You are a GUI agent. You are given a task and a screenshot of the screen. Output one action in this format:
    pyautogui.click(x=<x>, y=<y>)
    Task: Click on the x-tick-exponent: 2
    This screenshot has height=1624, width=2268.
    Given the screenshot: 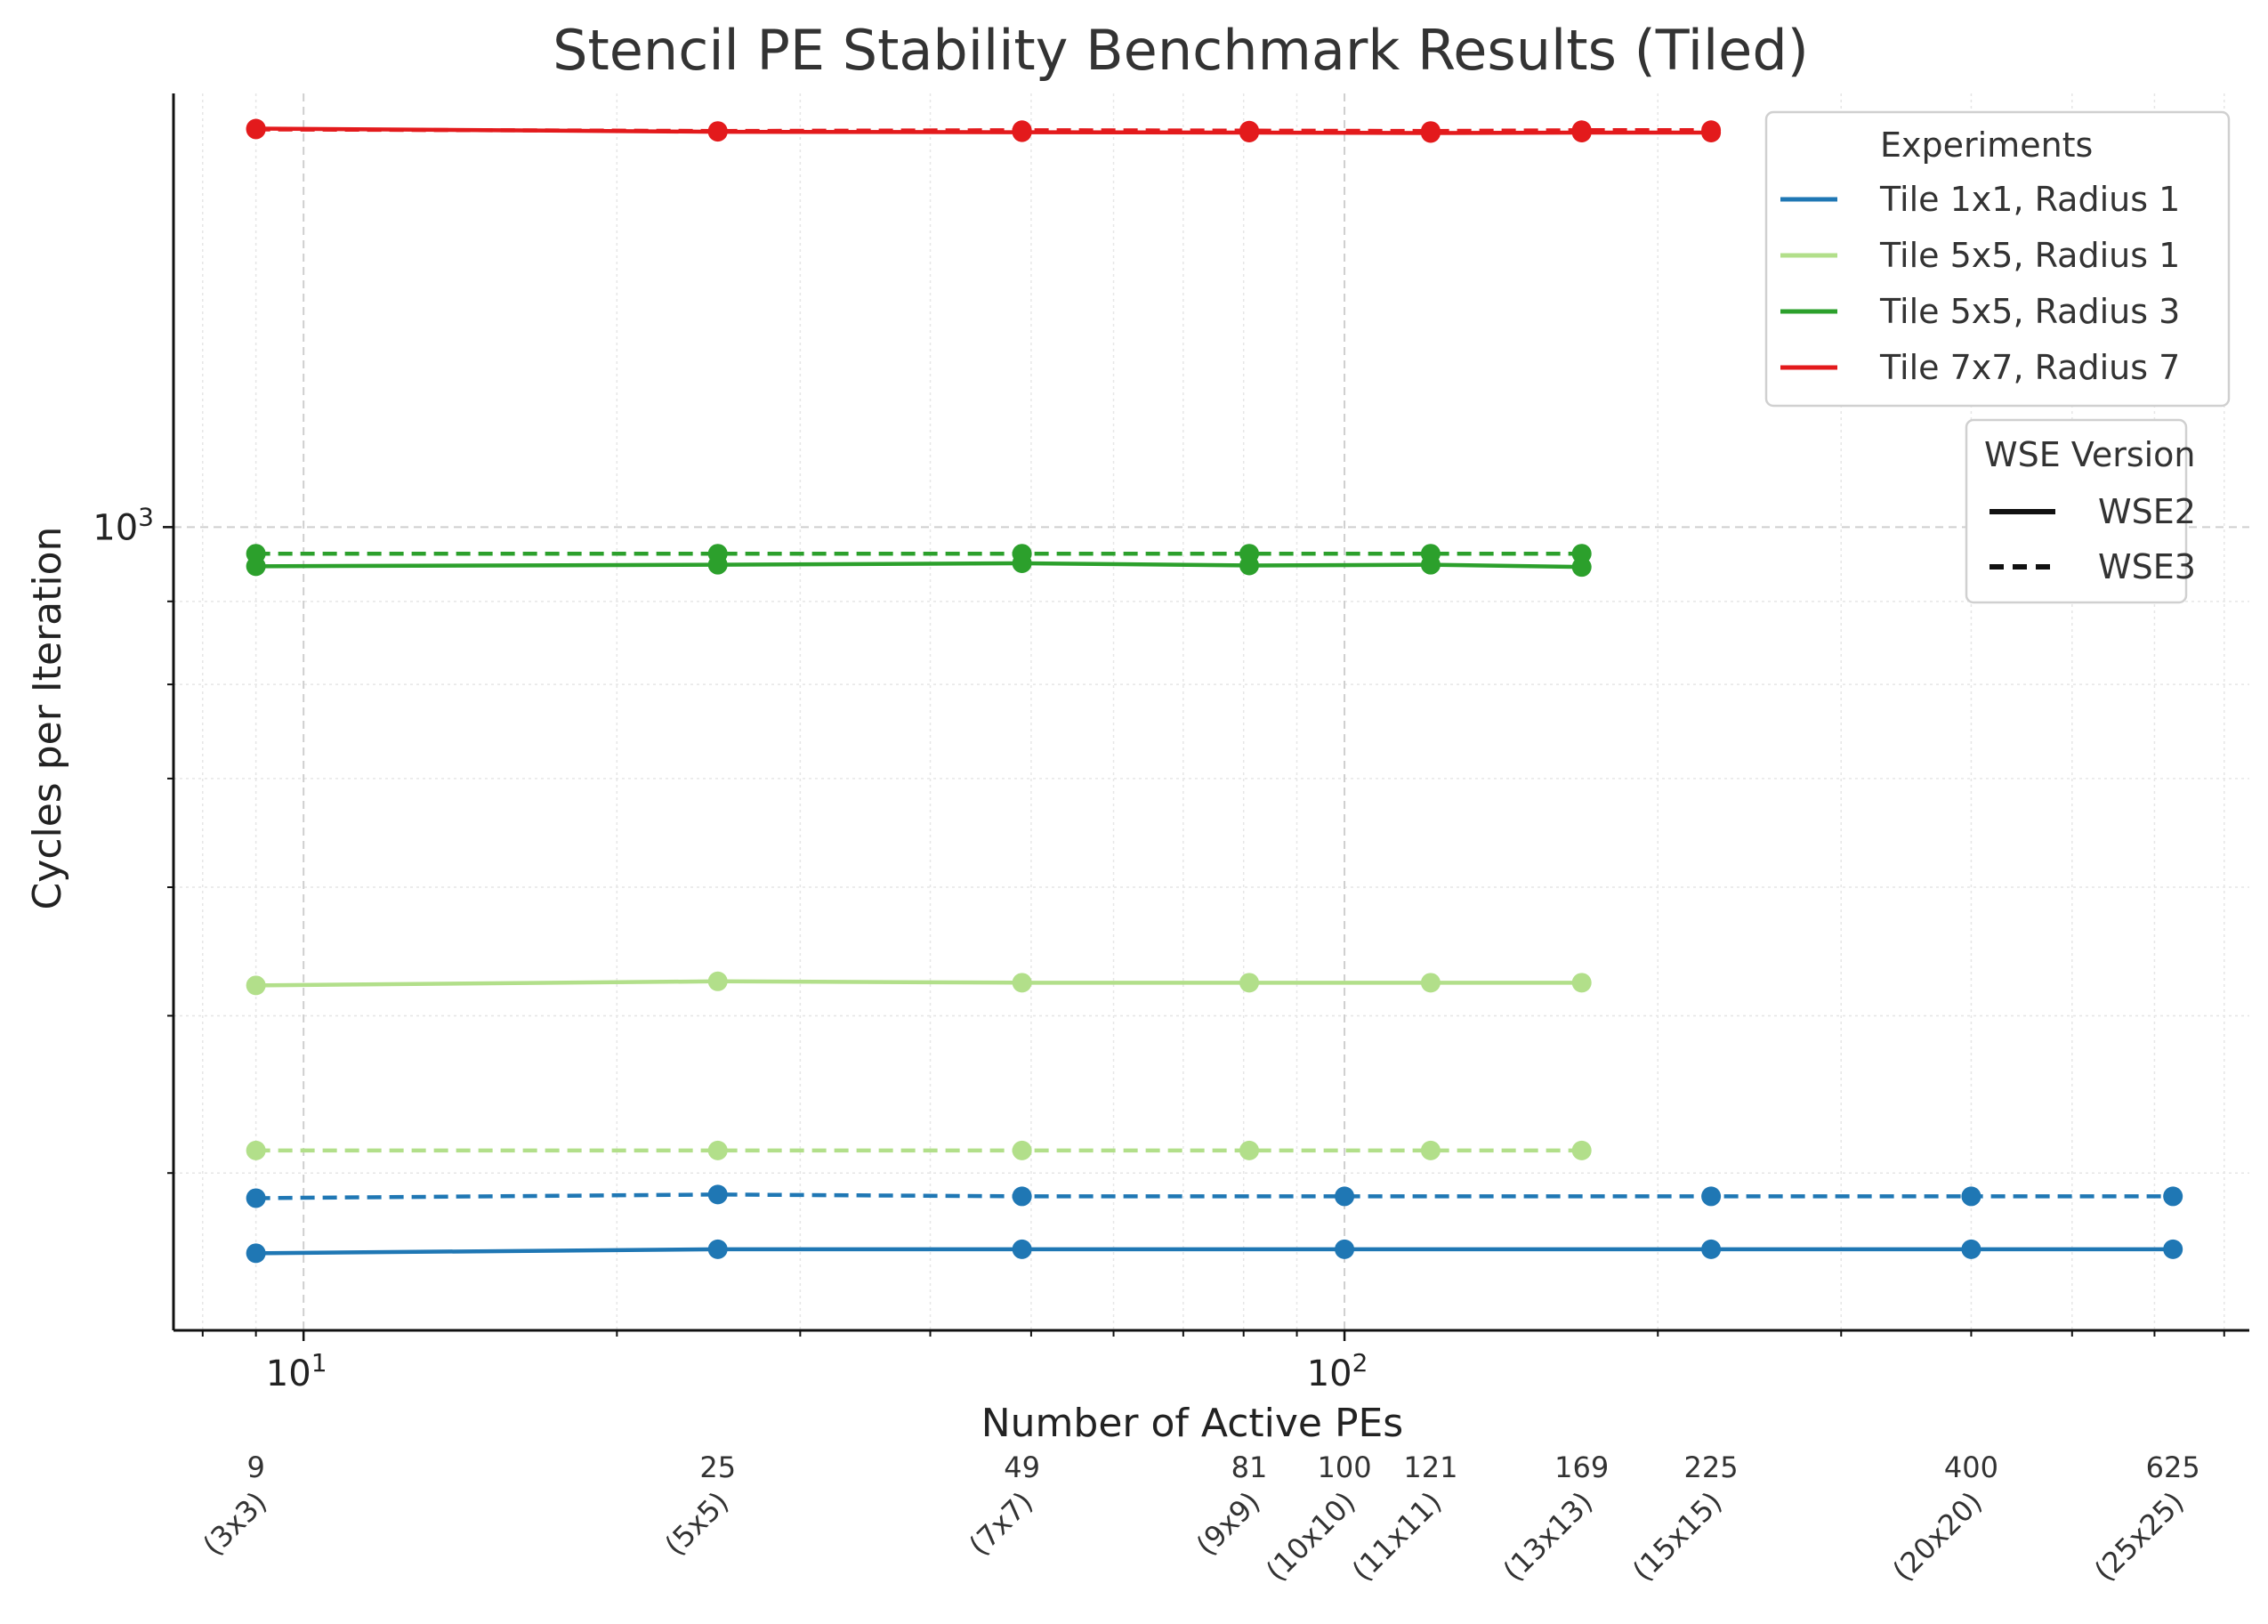 What is the action you would take?
    pyautogui.click(x=1360, y=1363)
    